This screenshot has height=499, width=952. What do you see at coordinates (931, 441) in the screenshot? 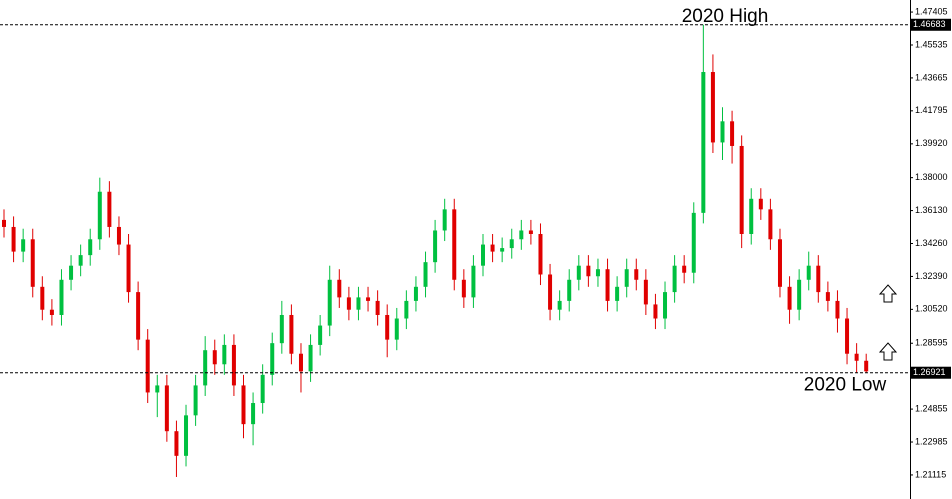
I see `y-tick-label: 1.22985` at bounding box center [931, 441].